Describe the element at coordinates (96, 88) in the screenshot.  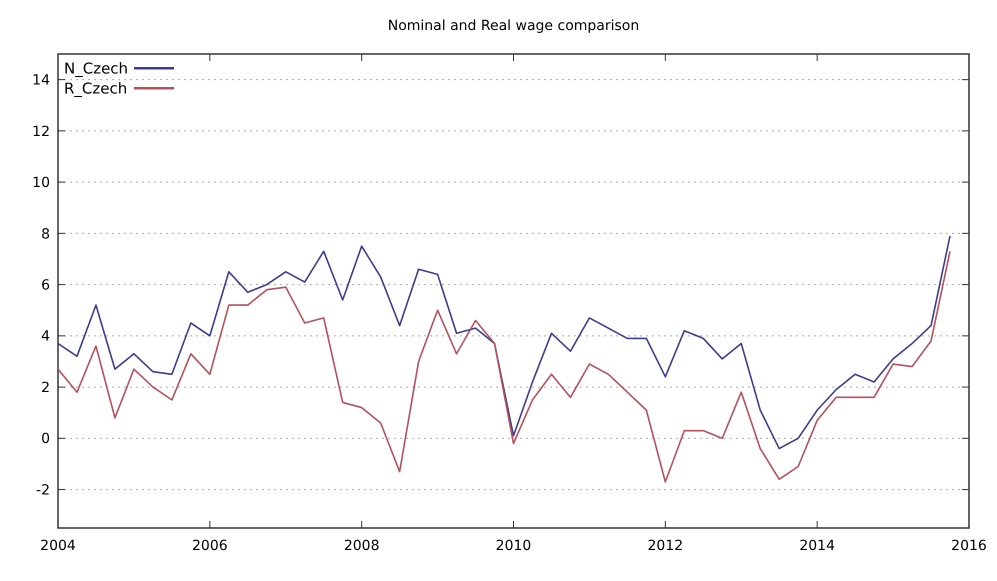
I see `legend-label: R_Czech` at that location.